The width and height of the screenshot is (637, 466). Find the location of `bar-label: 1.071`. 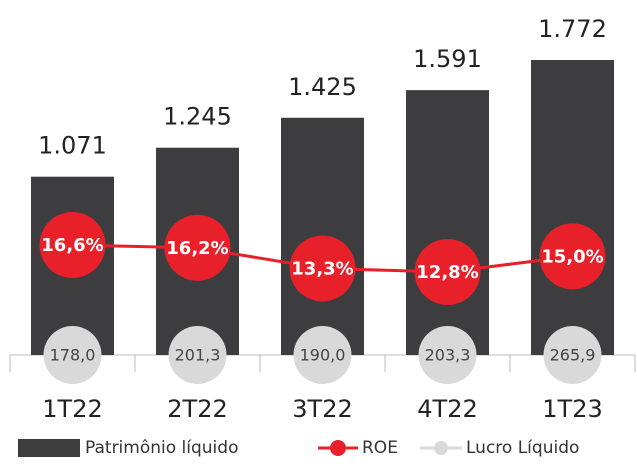

bar-label: 1.071 is located at coordinates (72, 146).